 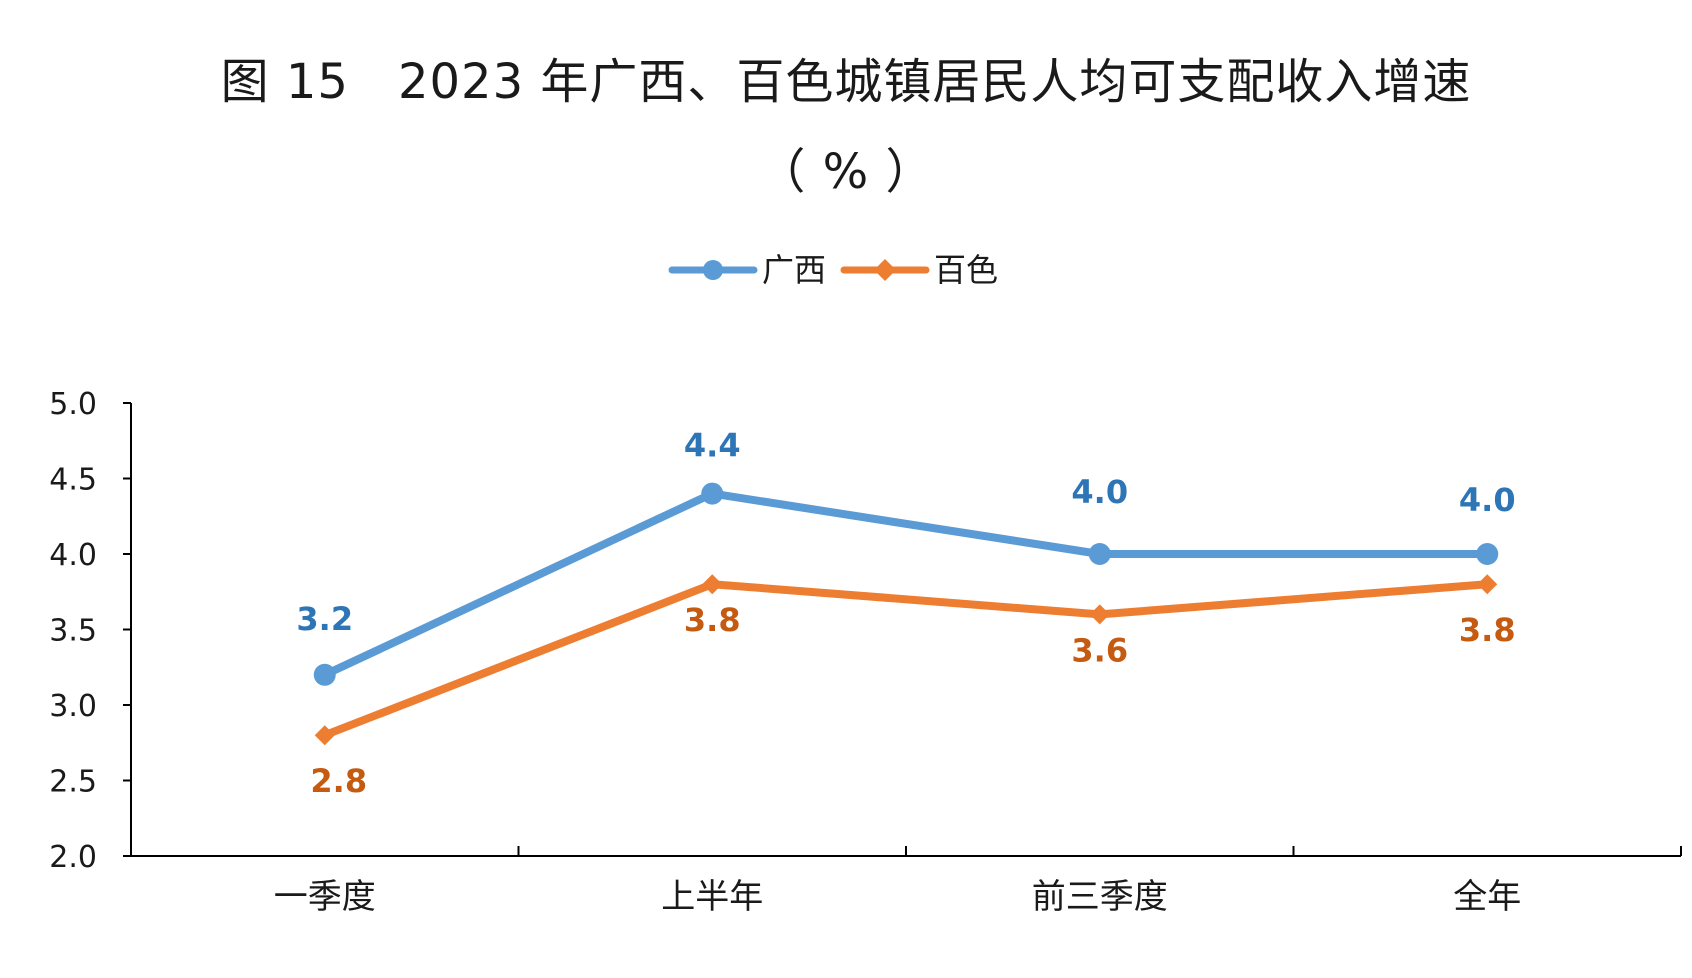 What do you see at coordinates (325, 897) in the screenshot?
I see `x-tick-label: 一季度` at bounding box center [325, 897].